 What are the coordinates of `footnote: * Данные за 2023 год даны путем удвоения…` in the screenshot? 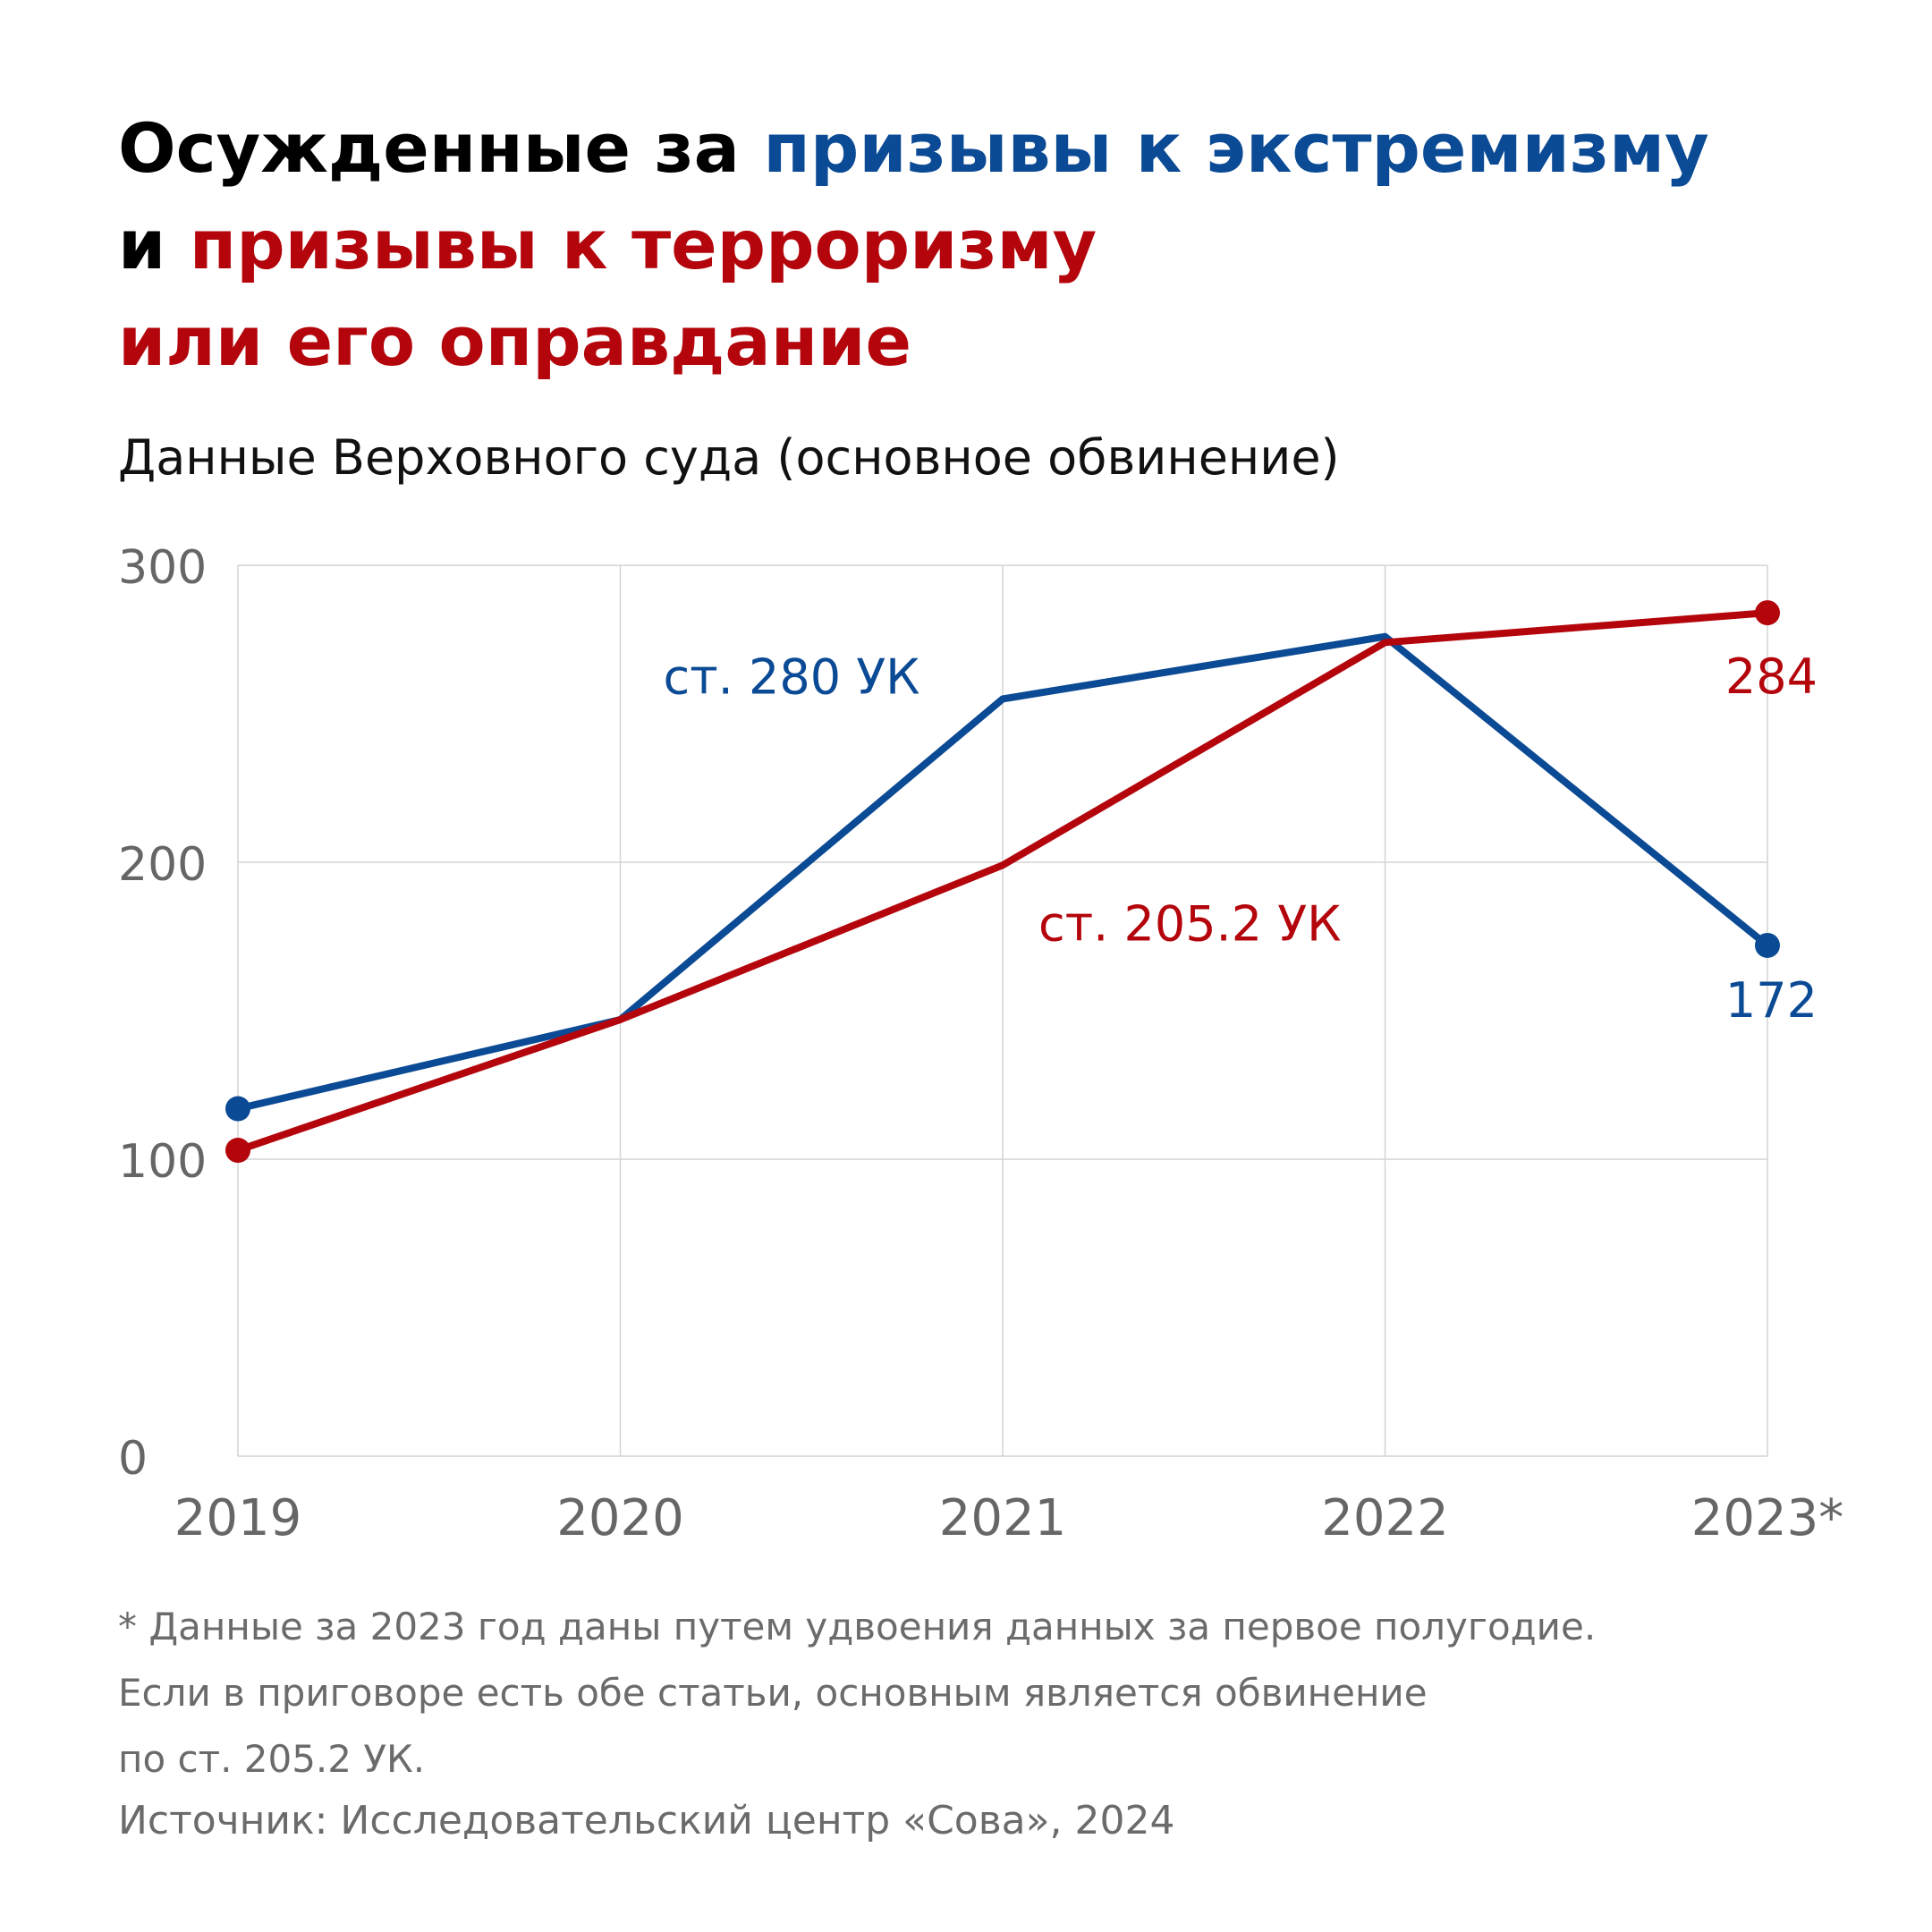 It's located at (968, 1693).